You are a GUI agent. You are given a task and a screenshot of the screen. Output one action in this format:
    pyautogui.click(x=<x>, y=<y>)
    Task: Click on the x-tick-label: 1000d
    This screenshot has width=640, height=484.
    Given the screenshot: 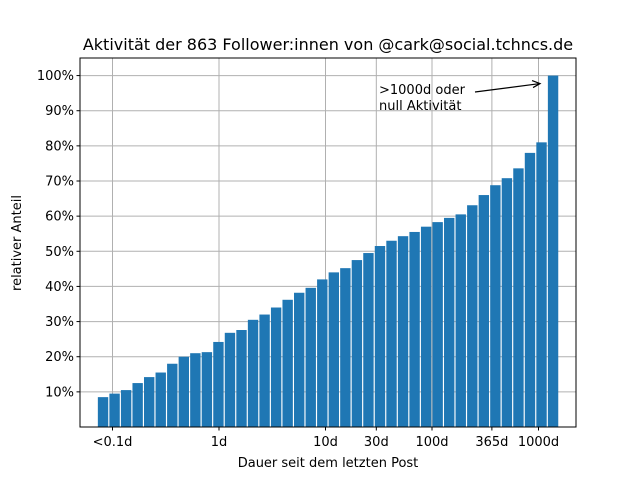 What is the action you would take?
    pyautogui.click(x=538, y=442)
    